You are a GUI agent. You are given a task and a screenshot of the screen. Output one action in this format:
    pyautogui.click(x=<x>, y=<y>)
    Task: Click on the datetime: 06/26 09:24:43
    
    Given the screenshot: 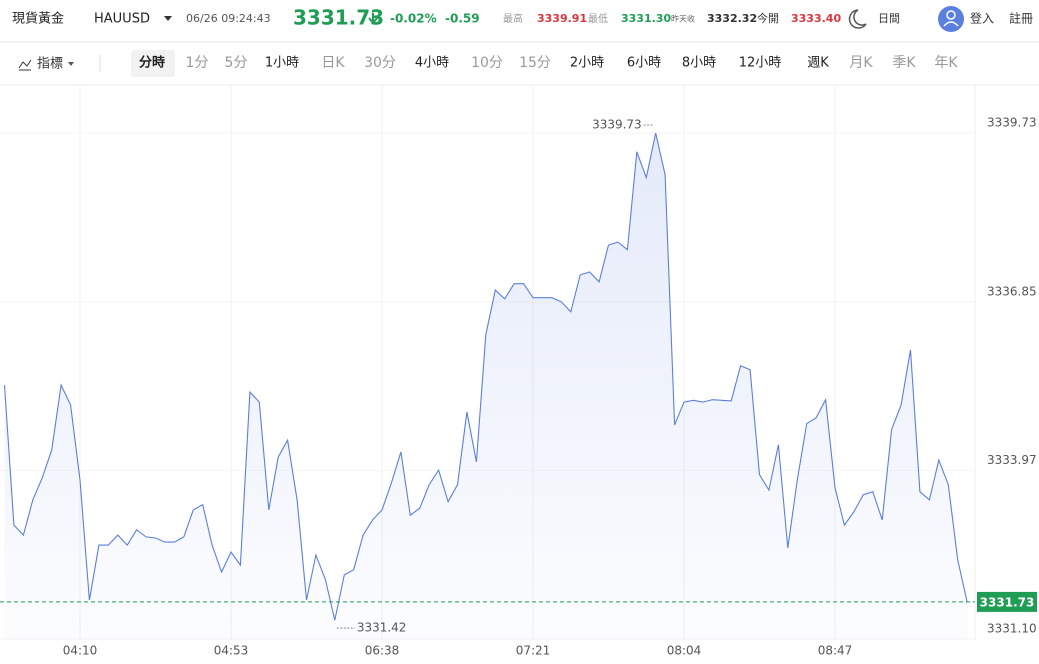 What is the action you would take?
    pyautogui.click(x=228, y=18)
    